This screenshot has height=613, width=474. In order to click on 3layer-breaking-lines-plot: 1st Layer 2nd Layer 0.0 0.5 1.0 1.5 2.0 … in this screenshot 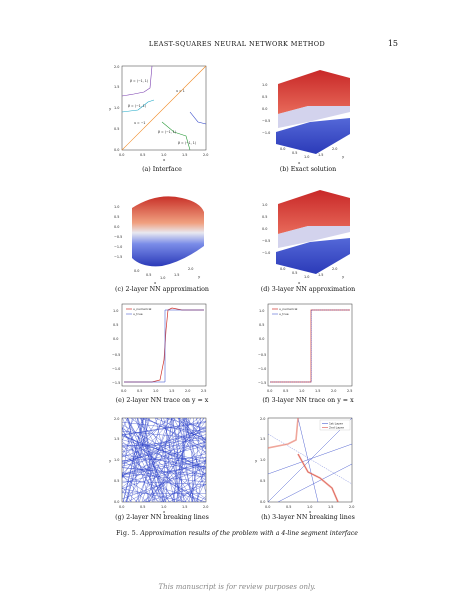, I will do `click(304, 465)`.